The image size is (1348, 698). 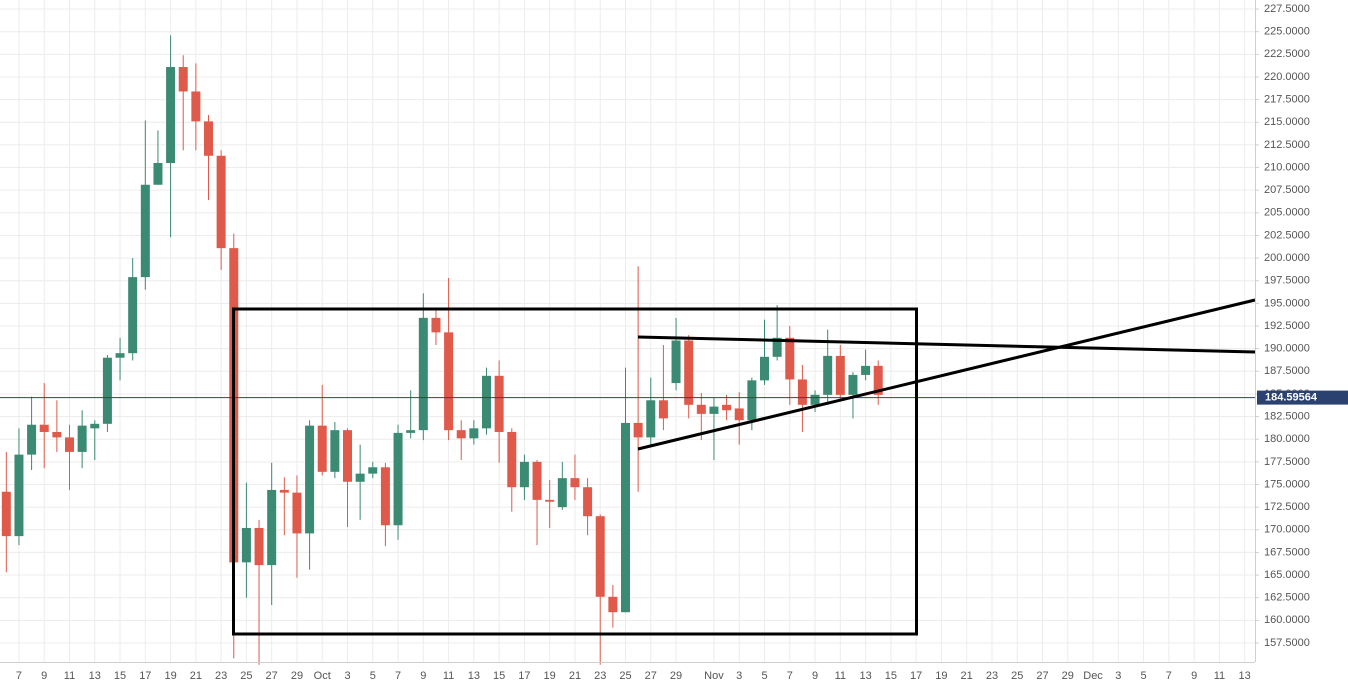 What do you see at coordinates (1287, 145) in the screenshot?
I see `y-tick-label: 212.5000` at bounding box center [1287, 145].